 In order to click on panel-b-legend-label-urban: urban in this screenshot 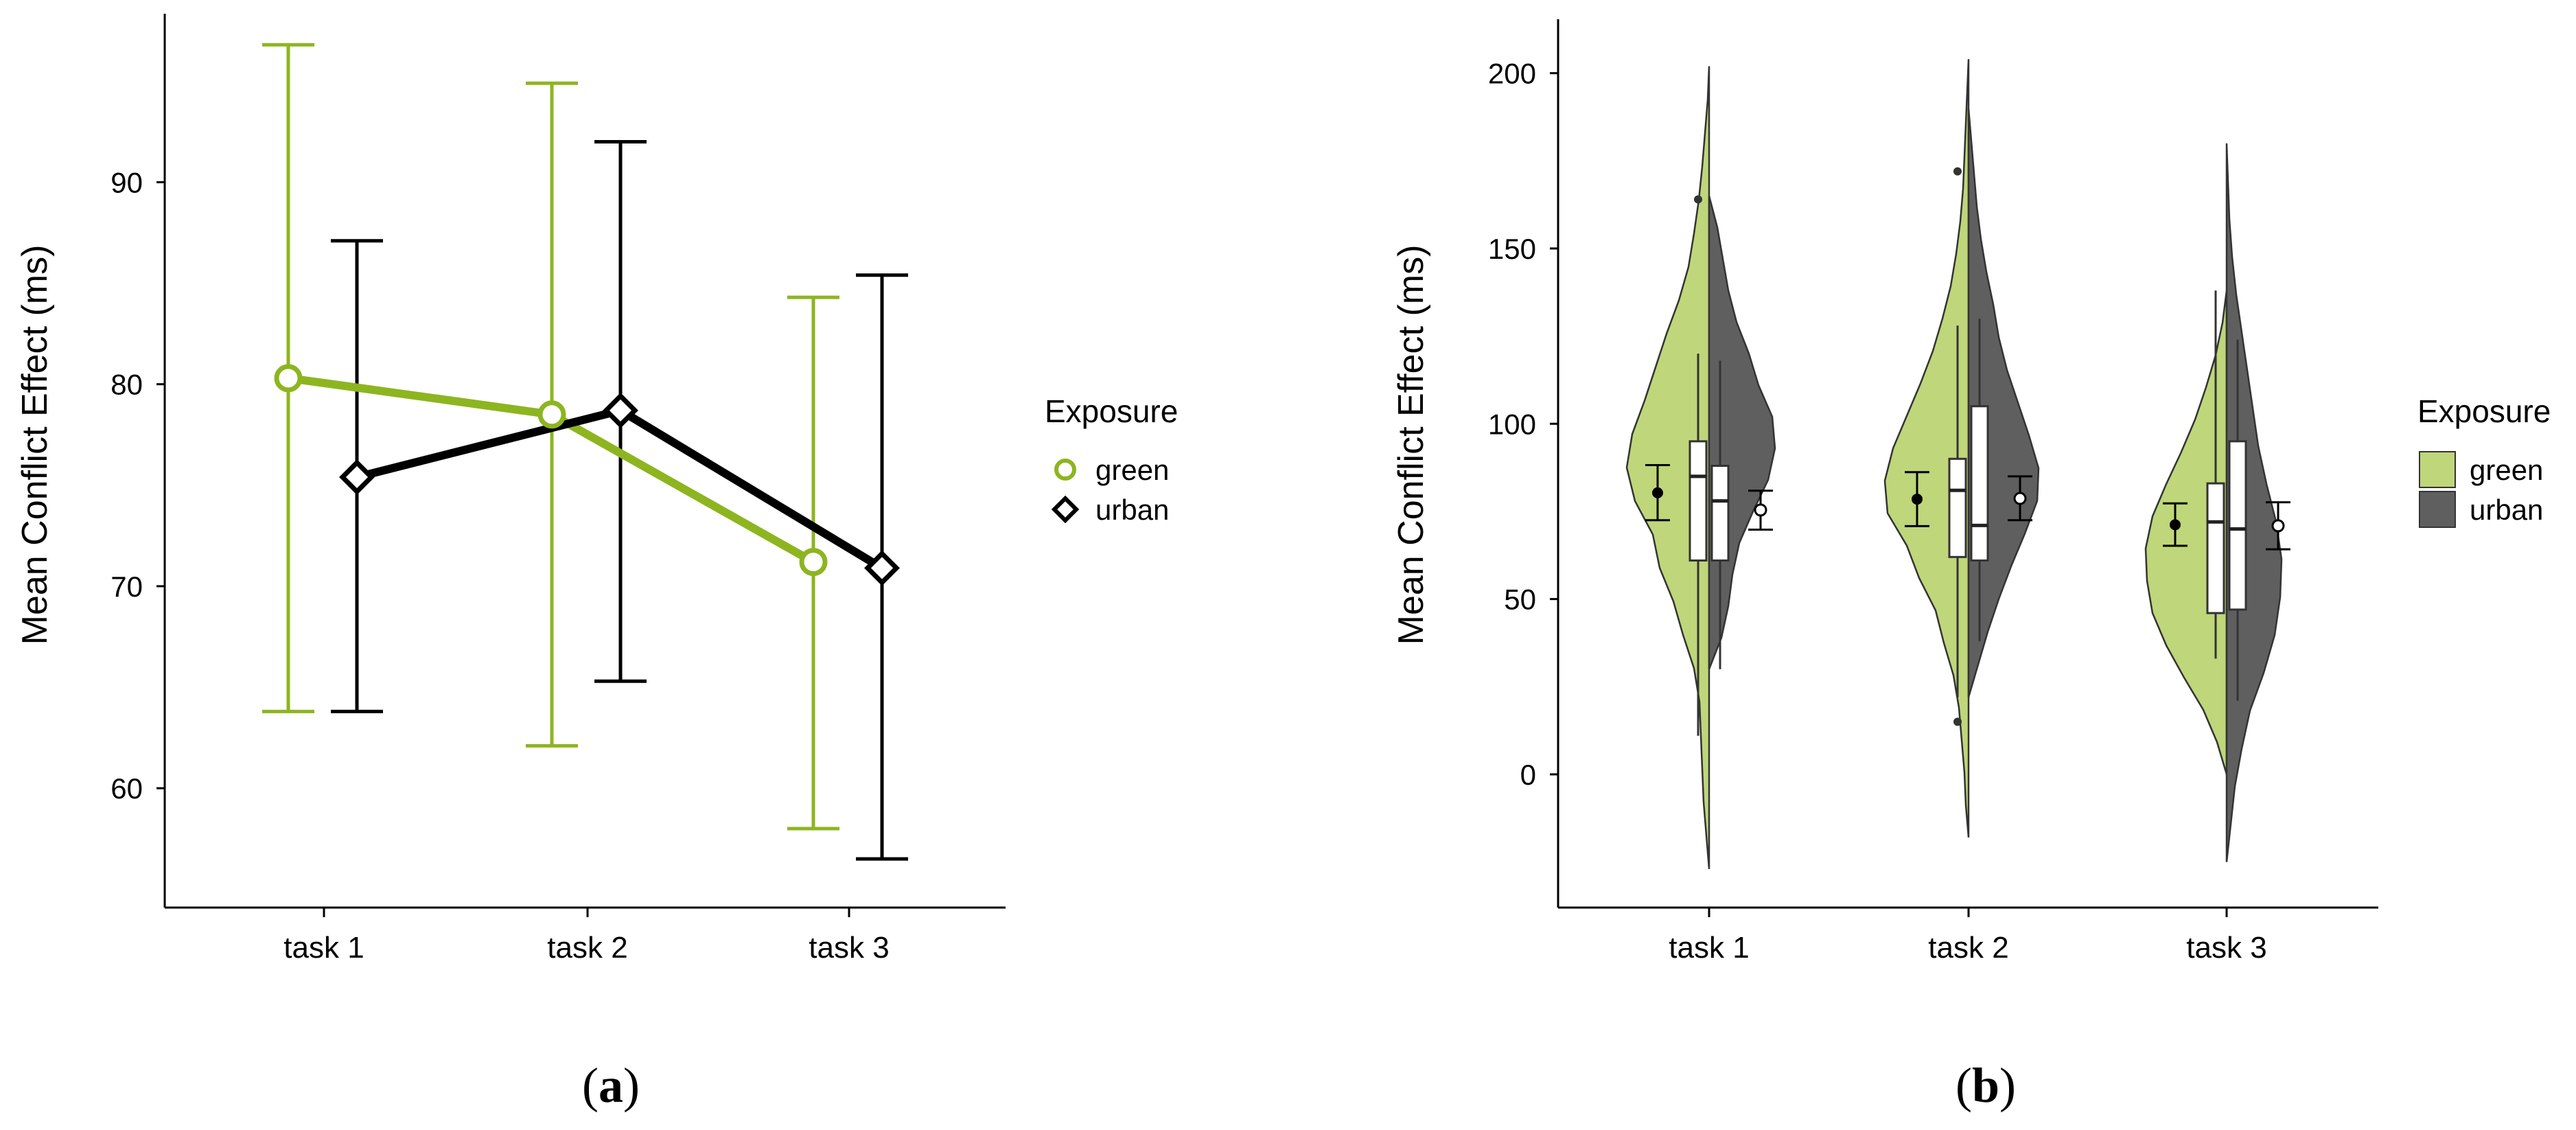, I will do `click(2506, 510)`.